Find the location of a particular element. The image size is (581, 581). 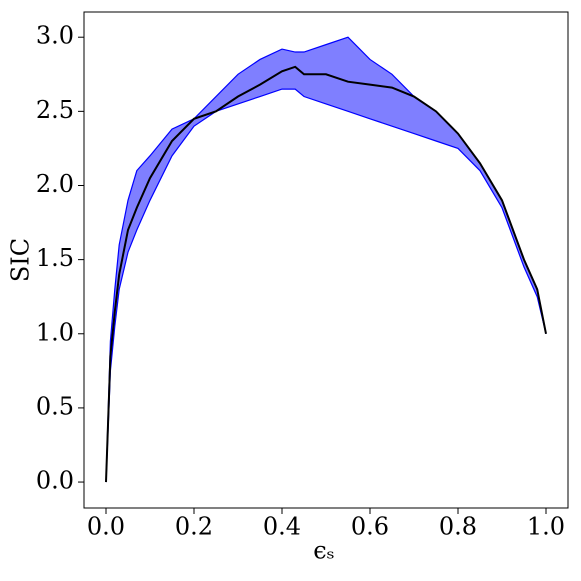

y-tick-label: 0.0 is located at coordinates (55, 481).